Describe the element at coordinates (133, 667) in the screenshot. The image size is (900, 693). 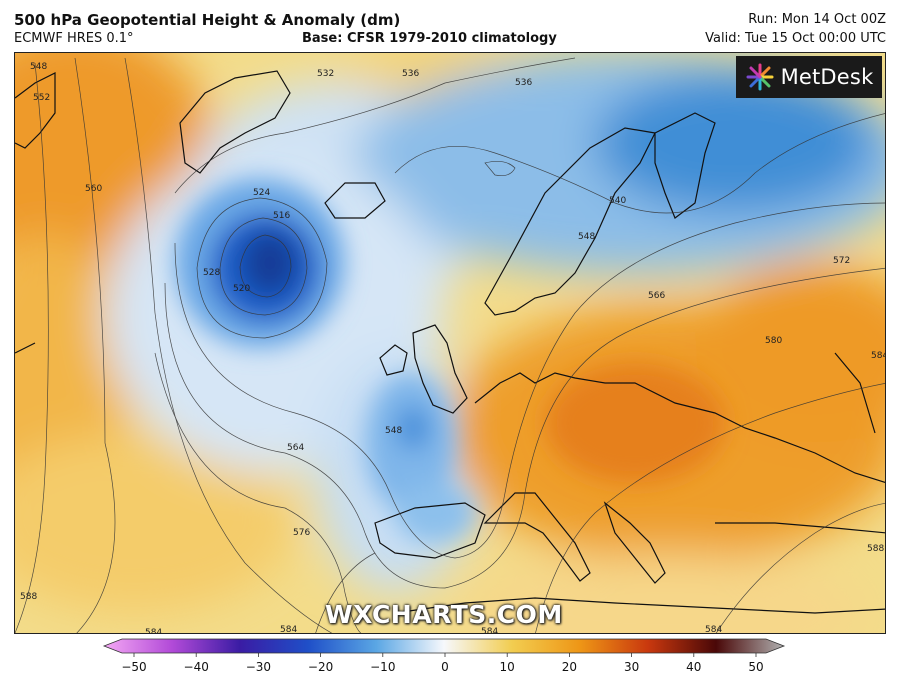
I see `colorbar-tick-label: −50` at that location.